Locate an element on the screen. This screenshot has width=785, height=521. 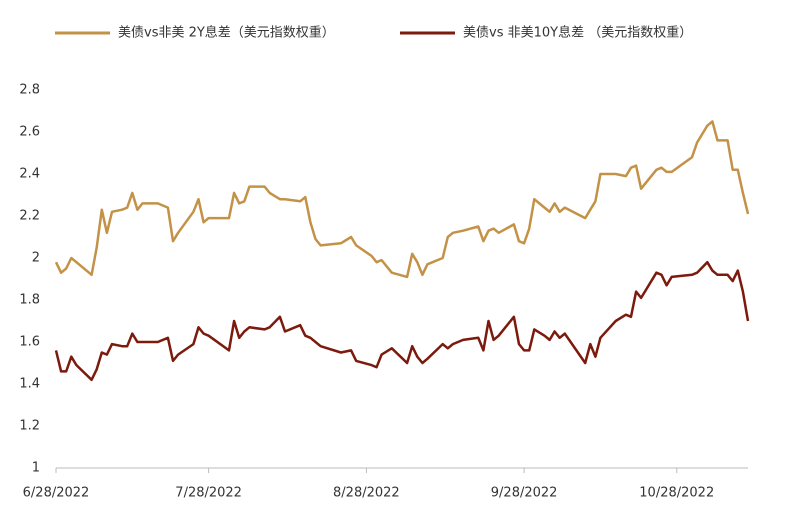
legend-label: 美债vs 非美10Y息差 （美元指数权重） is located at coordinates (577, 33).